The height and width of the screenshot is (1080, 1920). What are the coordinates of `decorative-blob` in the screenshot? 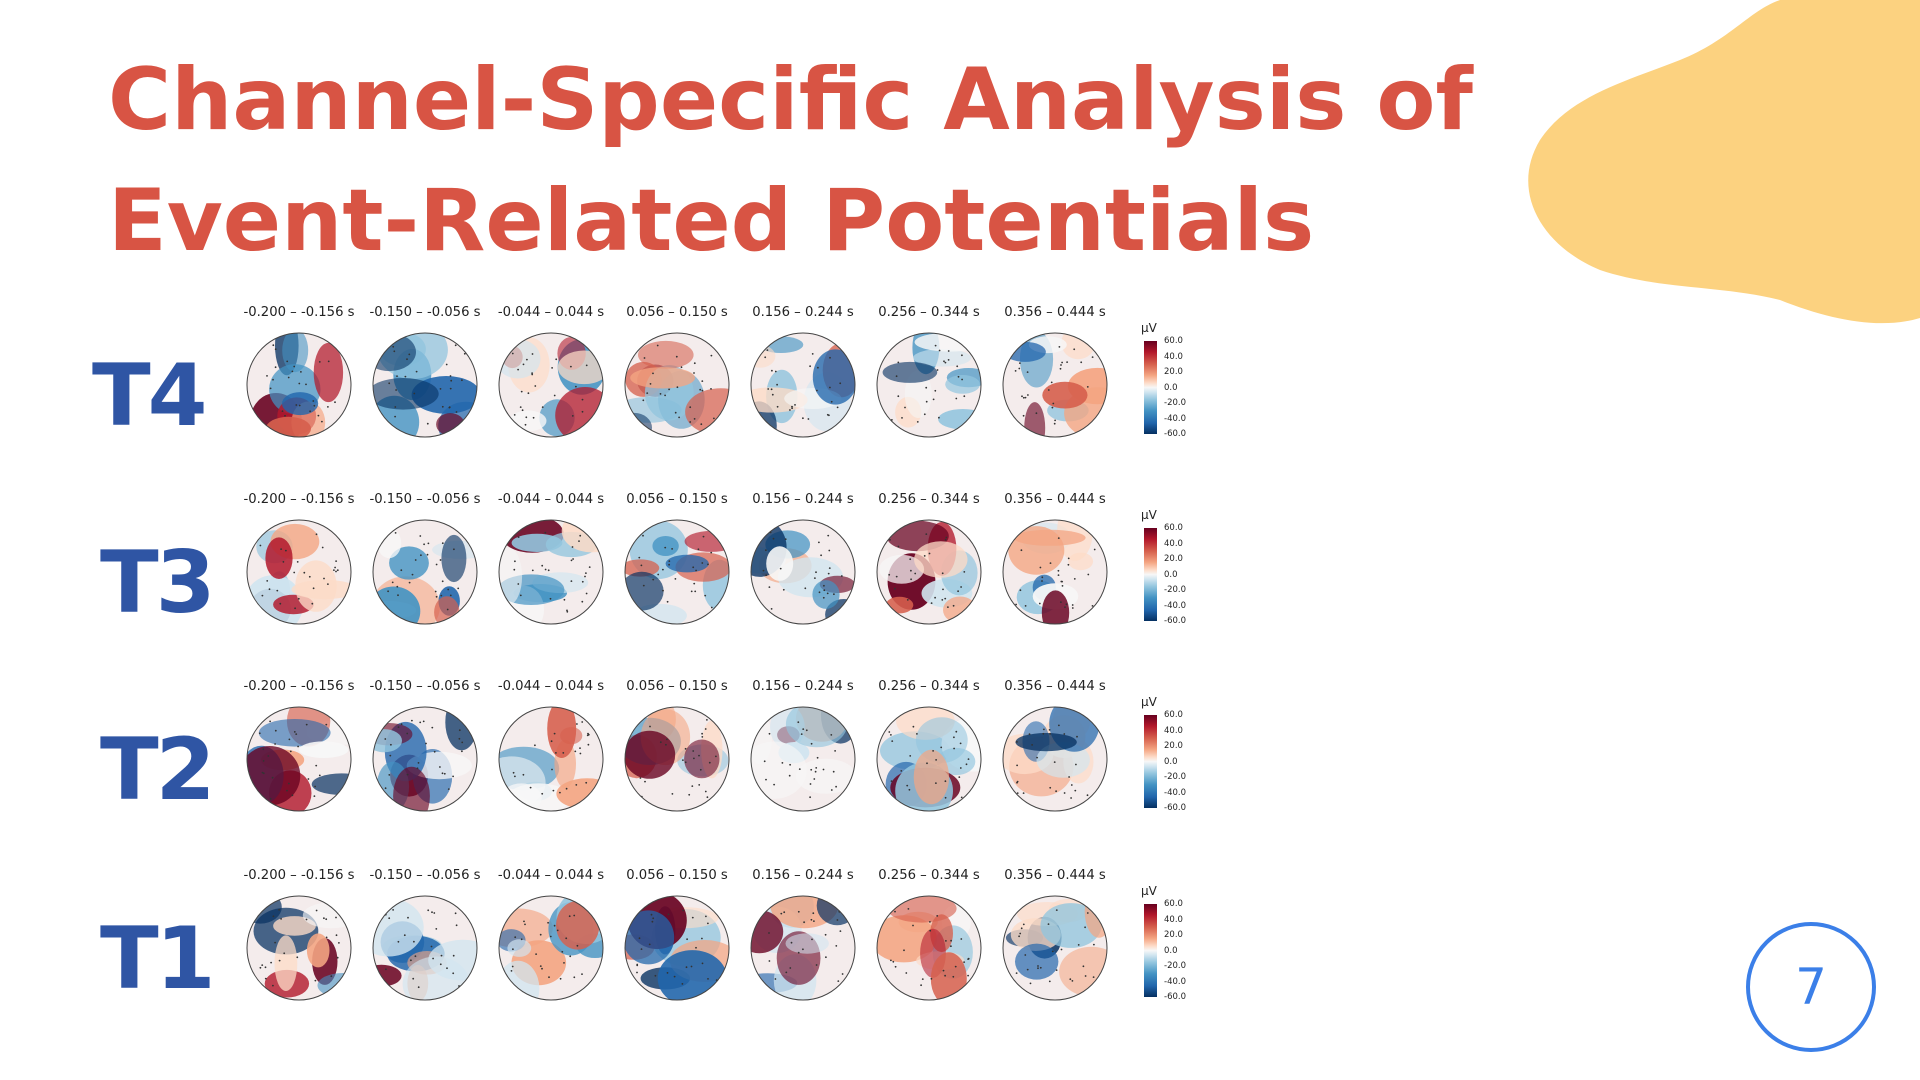 It's located at (1724, 162).